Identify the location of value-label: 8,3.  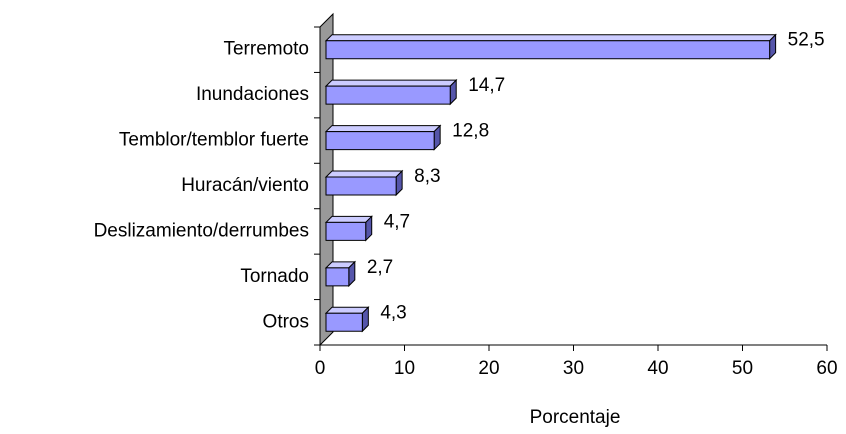
(427, 176).